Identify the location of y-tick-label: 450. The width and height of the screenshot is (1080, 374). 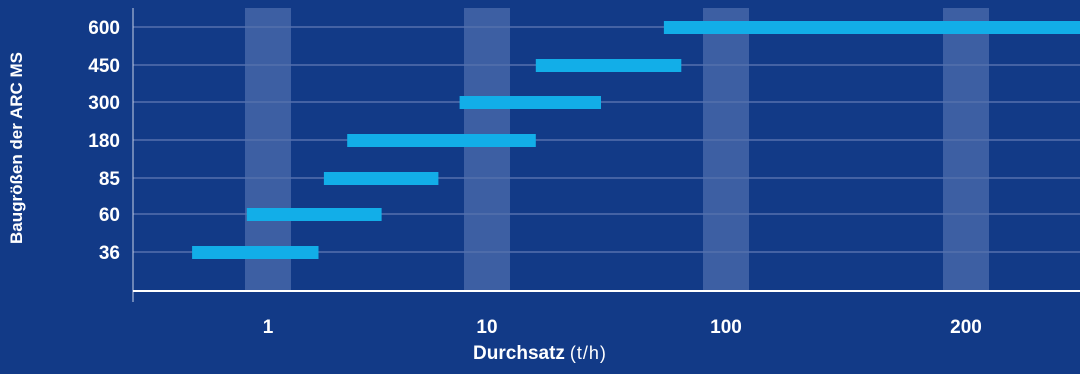
(104, 66).